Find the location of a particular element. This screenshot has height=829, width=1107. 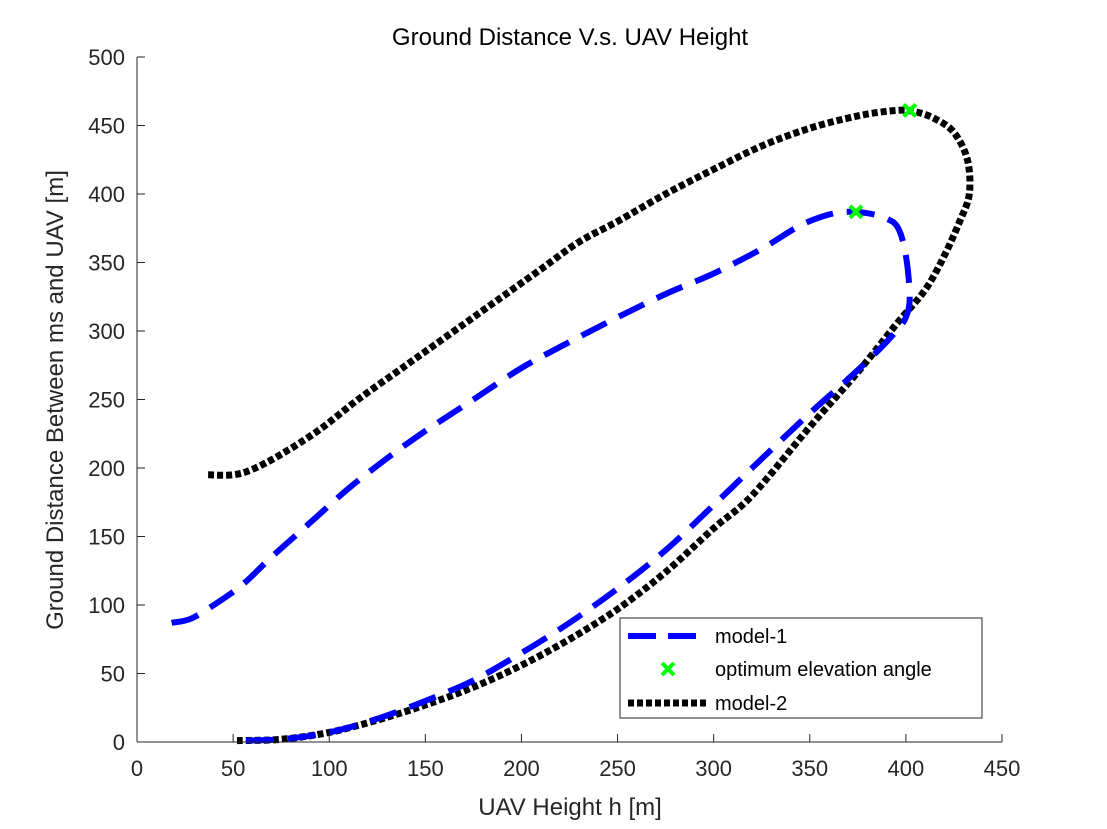

legend-label-model-2: model-2 is located at coordinates (751, 704).